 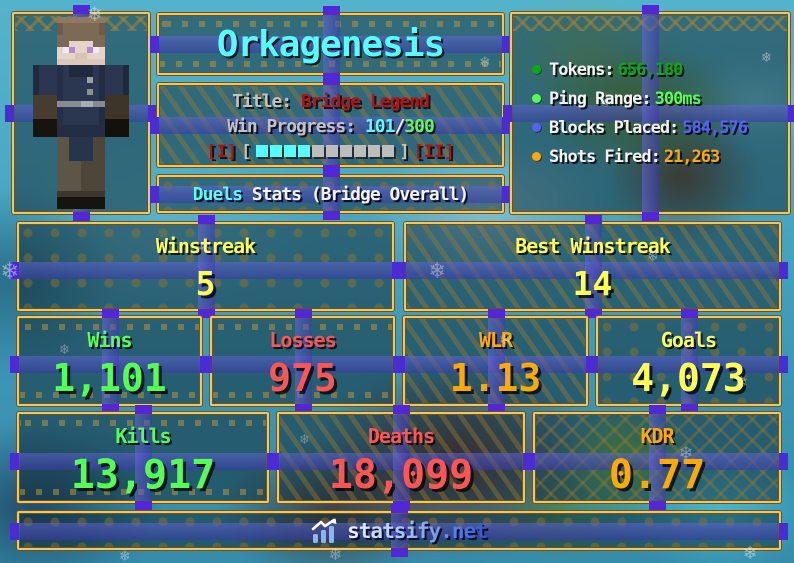 I want to click on losses-panel: Losses 975, so click(x=302, y=361).